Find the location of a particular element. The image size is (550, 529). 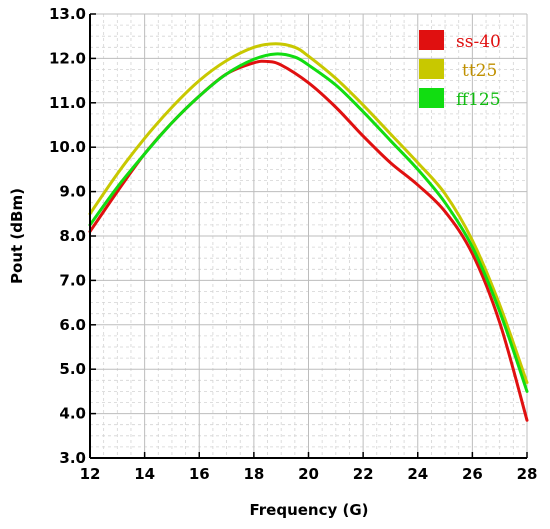

legend-swatch-ff125 is located at coordinates (431, 98).